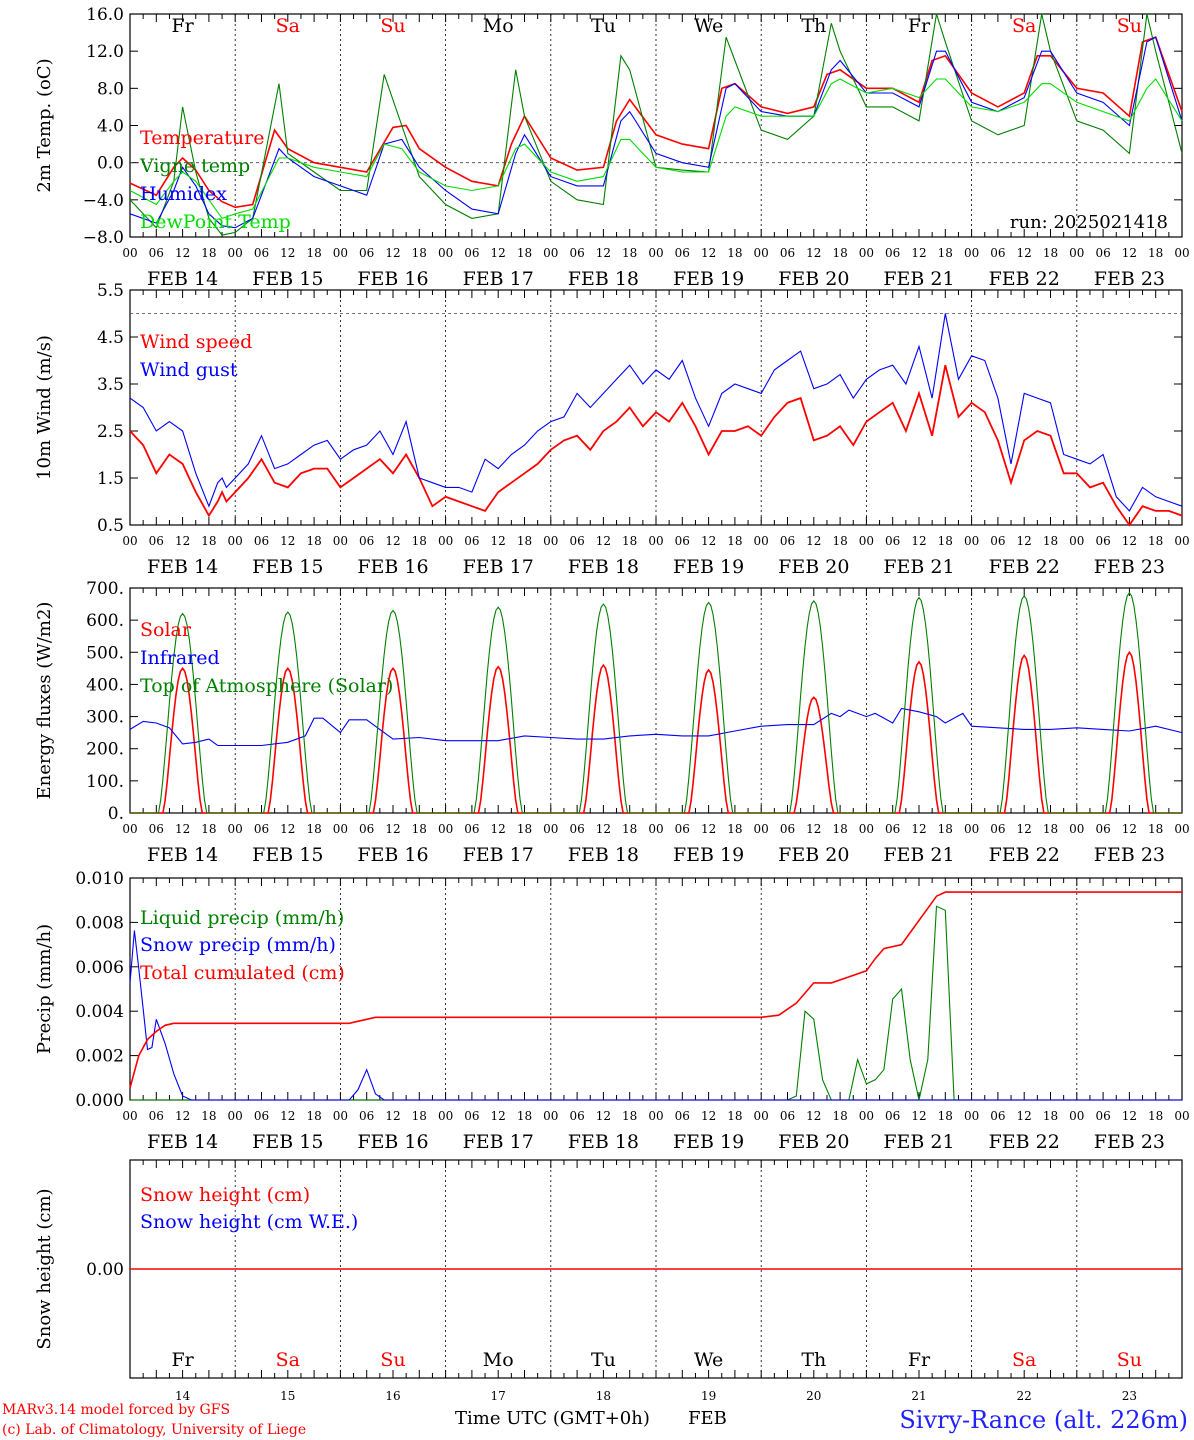  I want to click on legend-entry: Vigne temp, so click(194, 166).